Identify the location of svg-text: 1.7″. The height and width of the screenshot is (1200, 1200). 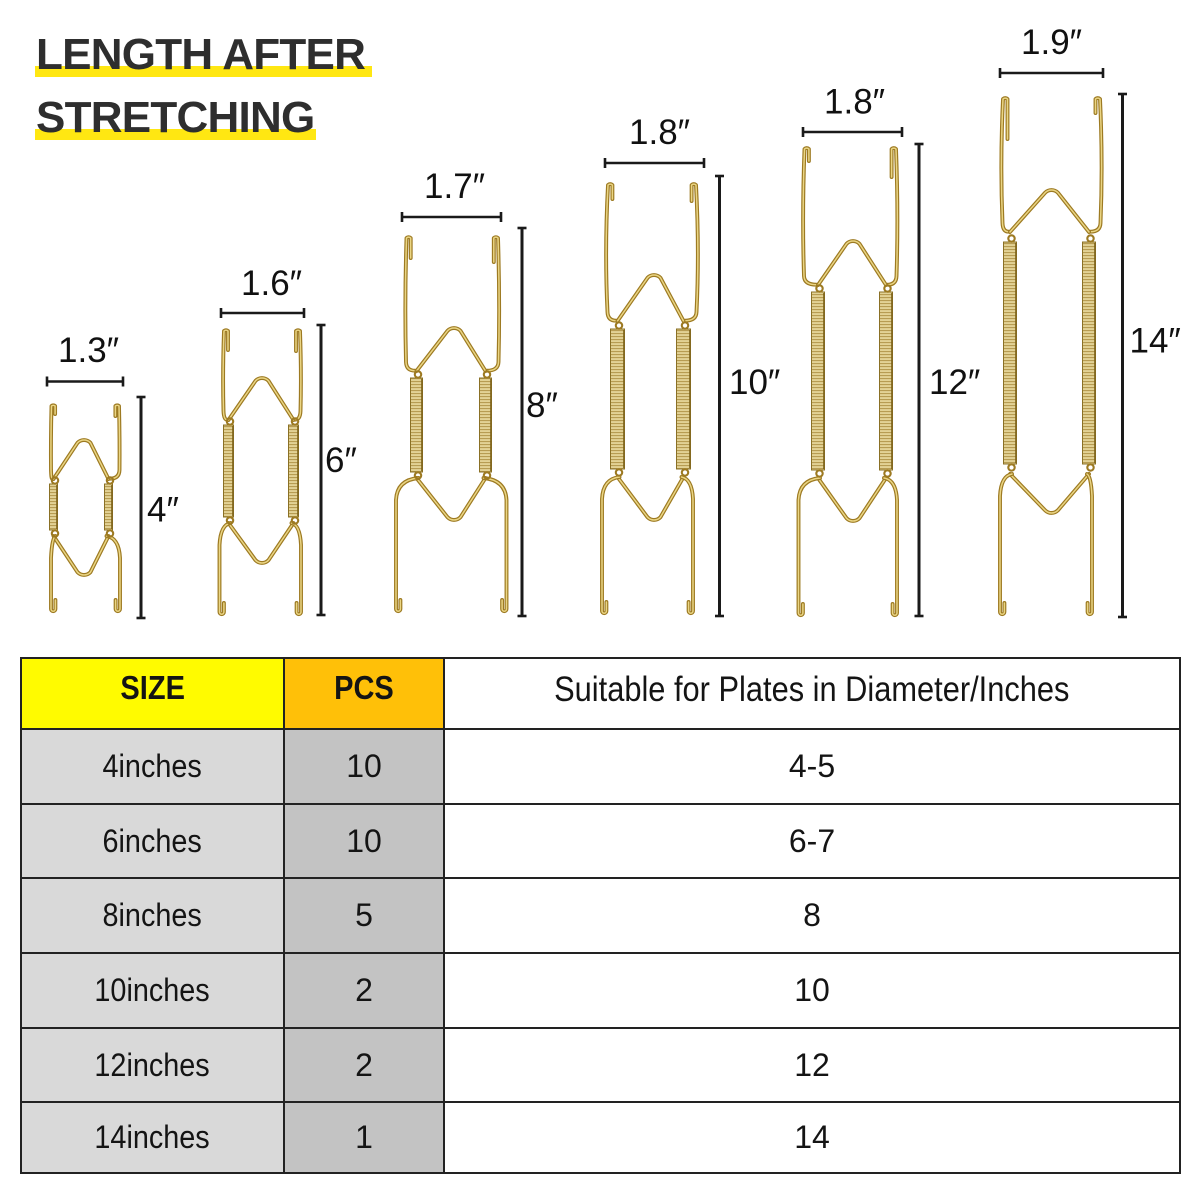
(454, 186).